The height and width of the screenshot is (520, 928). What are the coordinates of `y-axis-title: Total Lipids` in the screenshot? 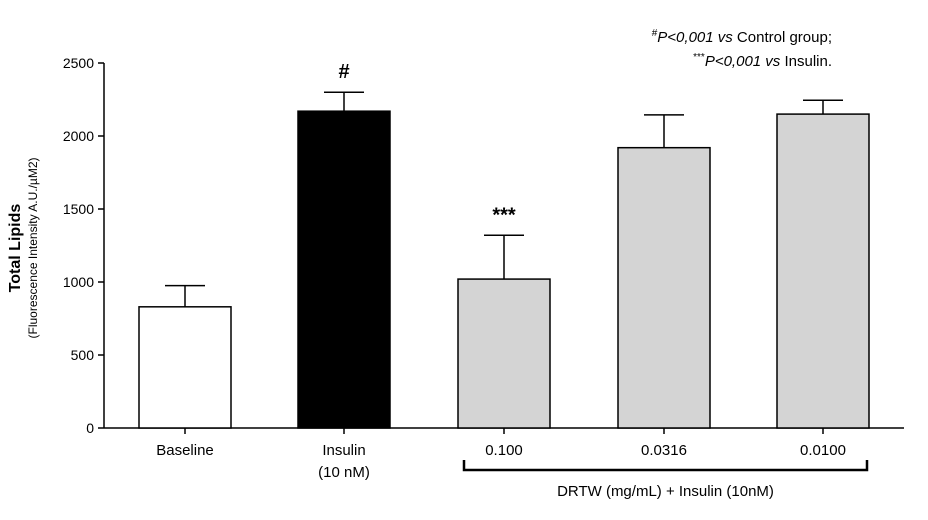 It's located at (15, 248).